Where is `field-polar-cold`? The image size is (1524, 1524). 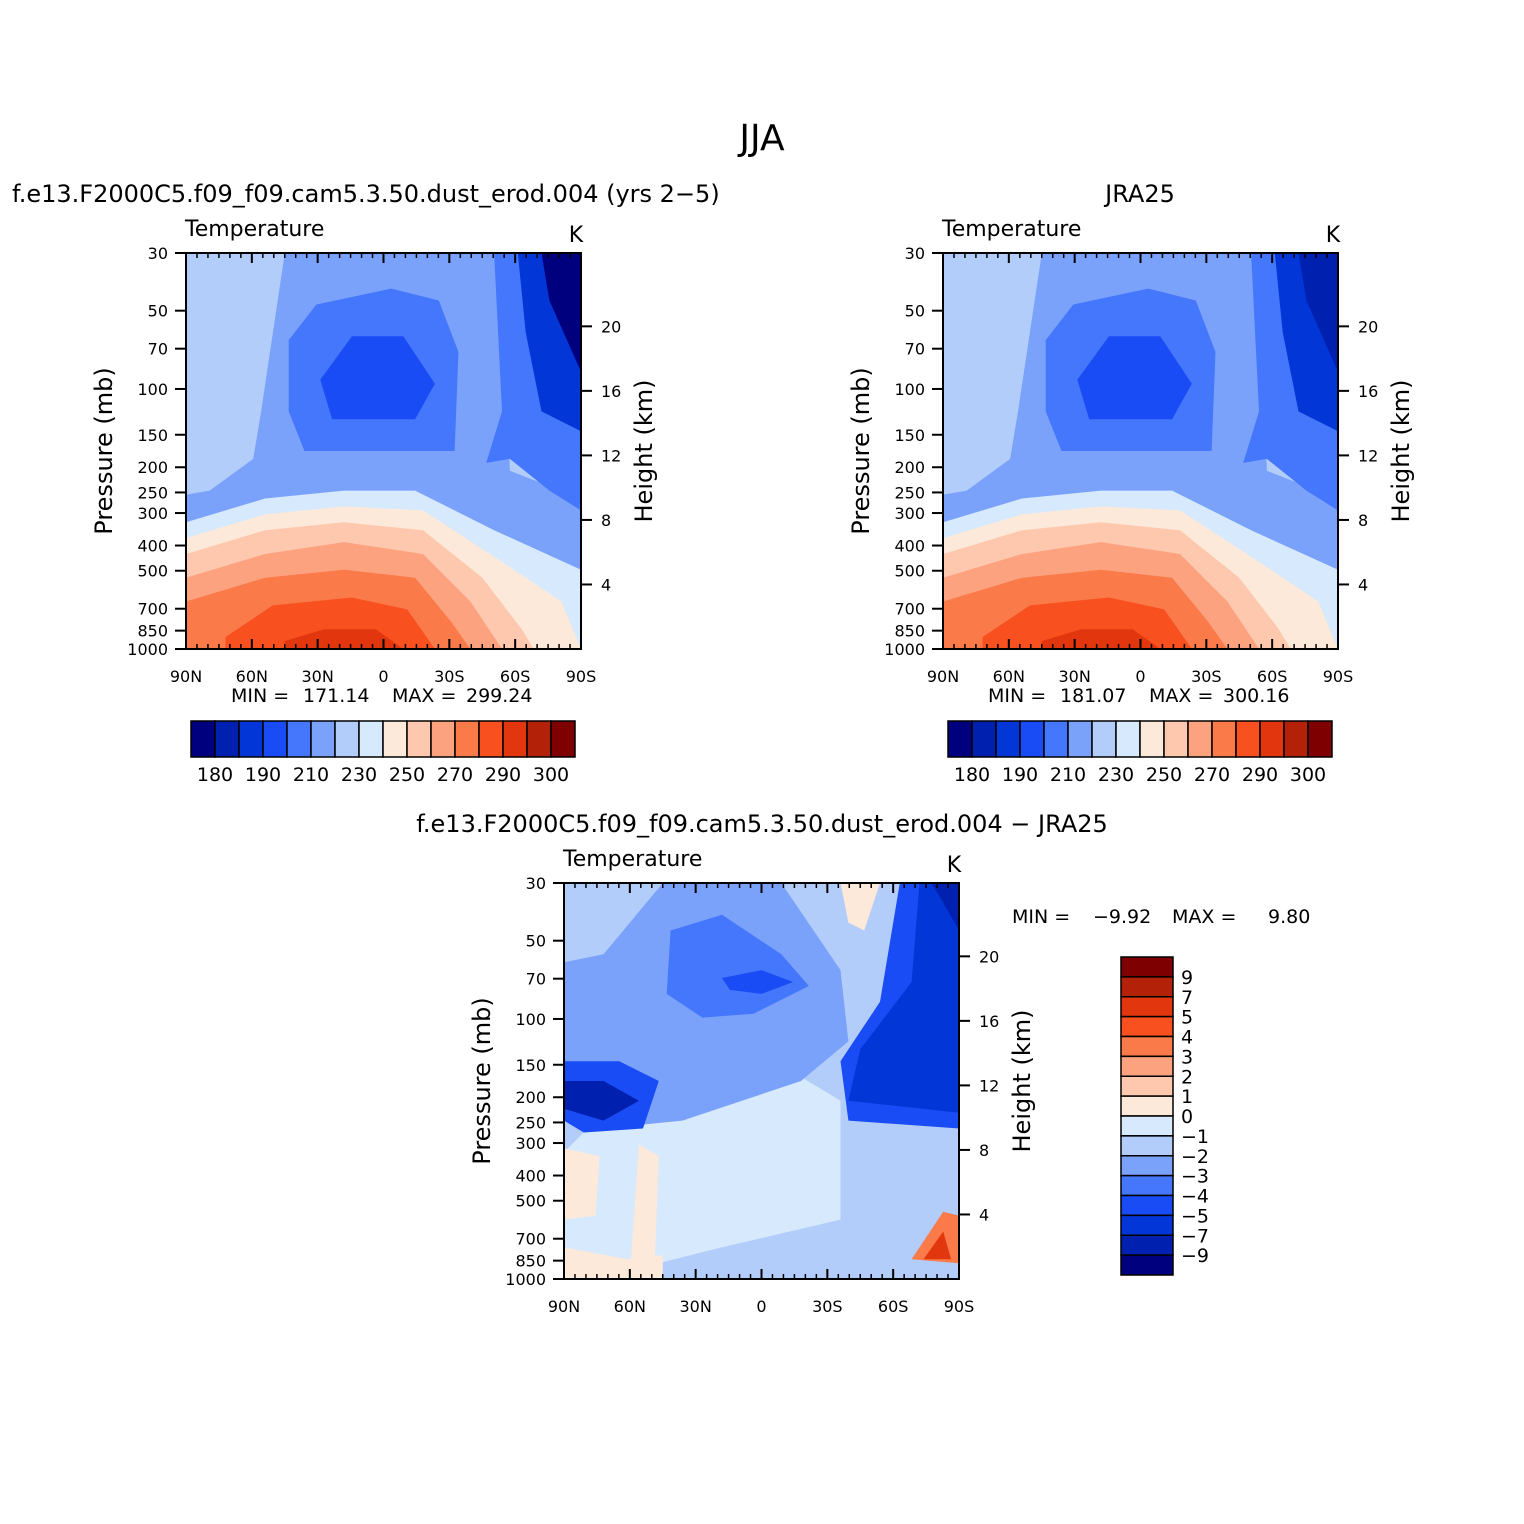 field-polar-cold is located at coordinates (561, 312).